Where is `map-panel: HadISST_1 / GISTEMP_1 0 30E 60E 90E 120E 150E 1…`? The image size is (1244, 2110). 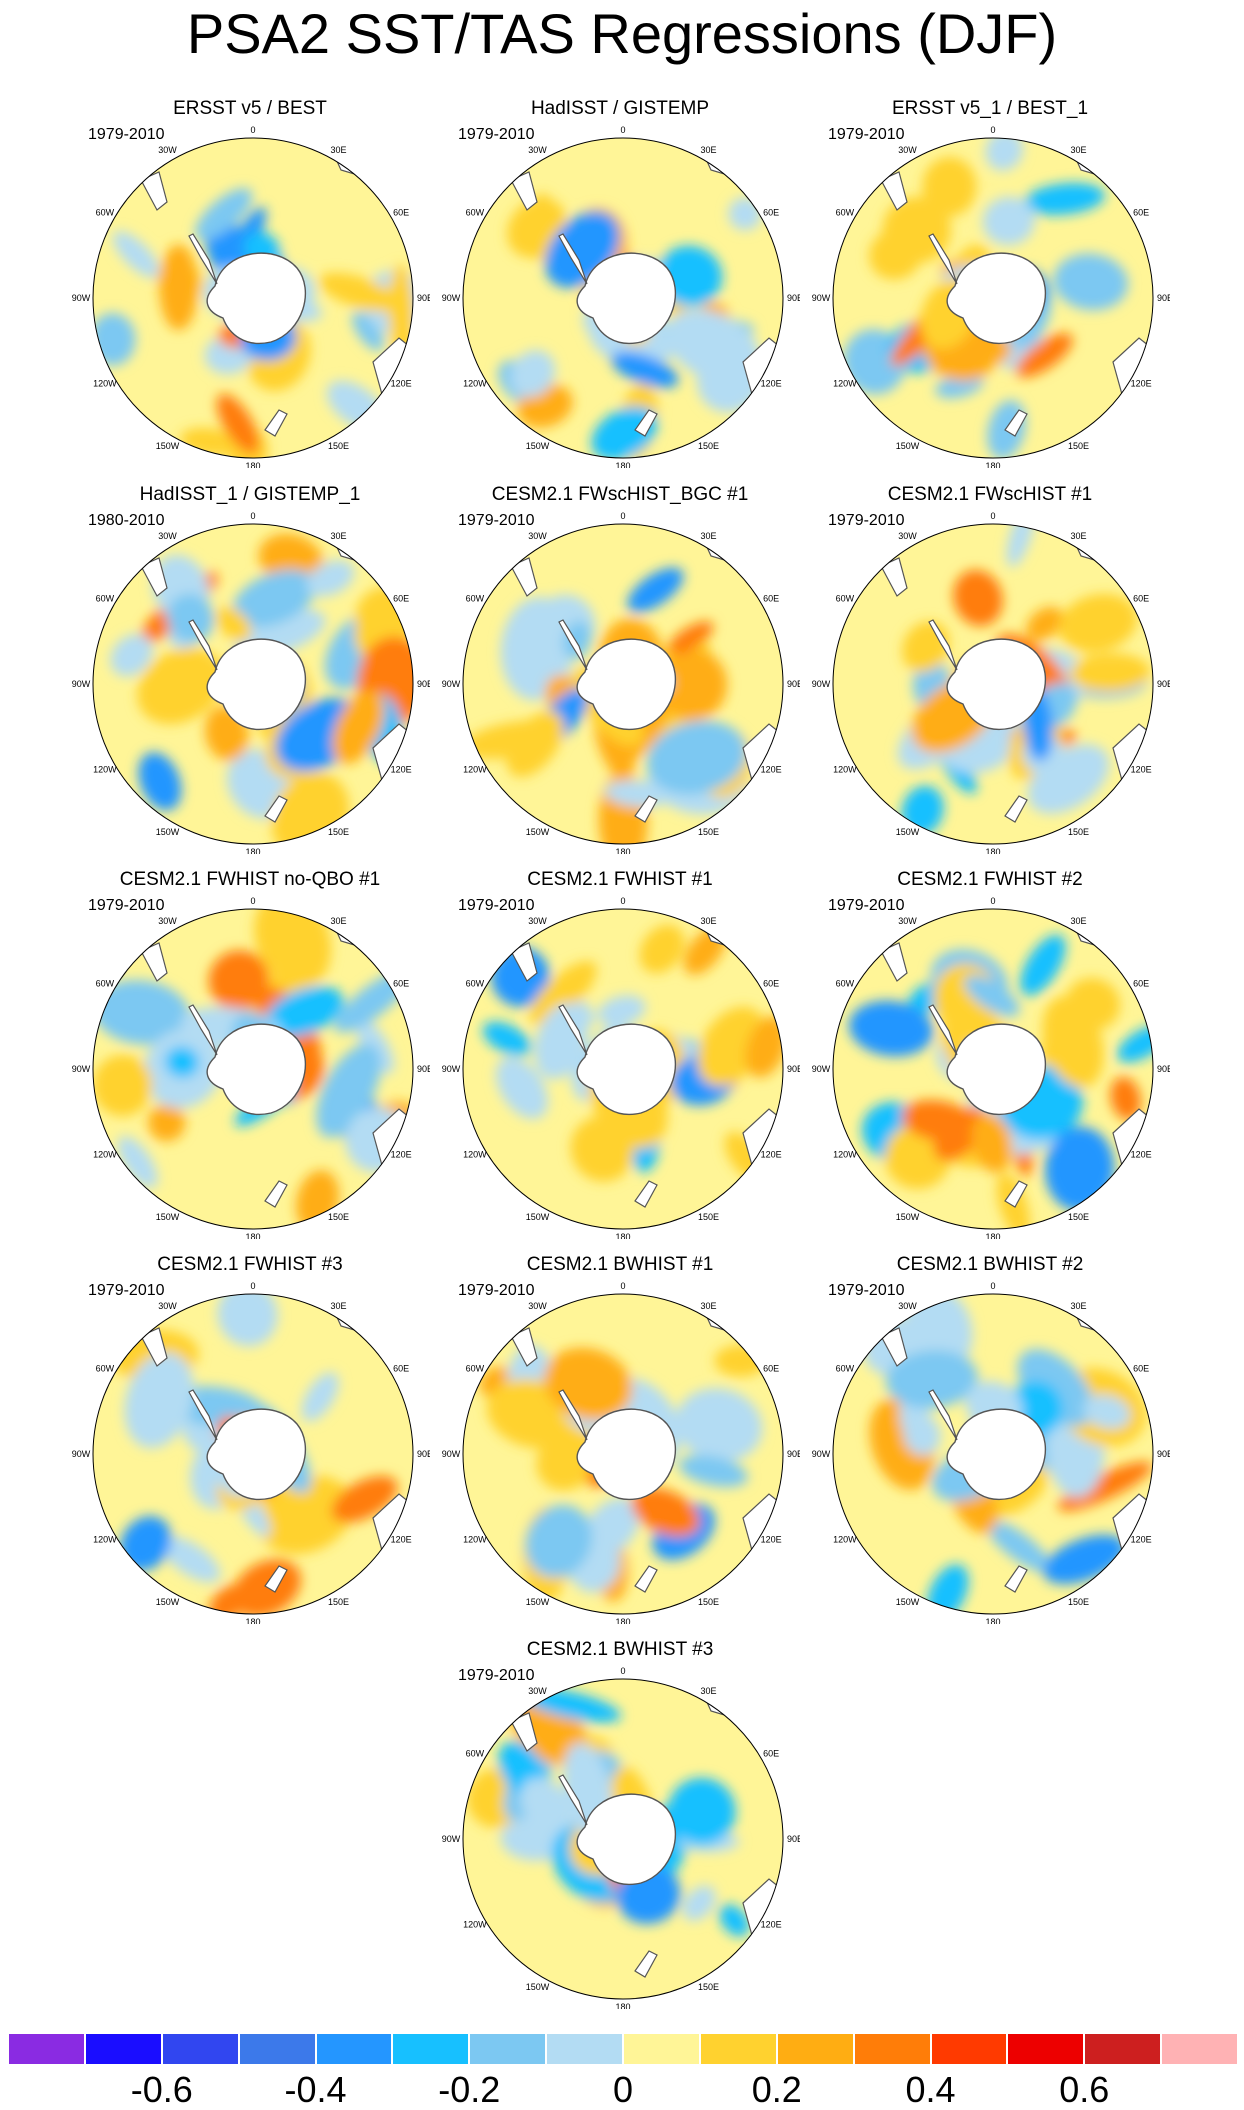
map-panel: HadISST_1 / GISTEMP_1 0 30E 60E 90E 120E 150E 1… is located at coordinates (250, 669).